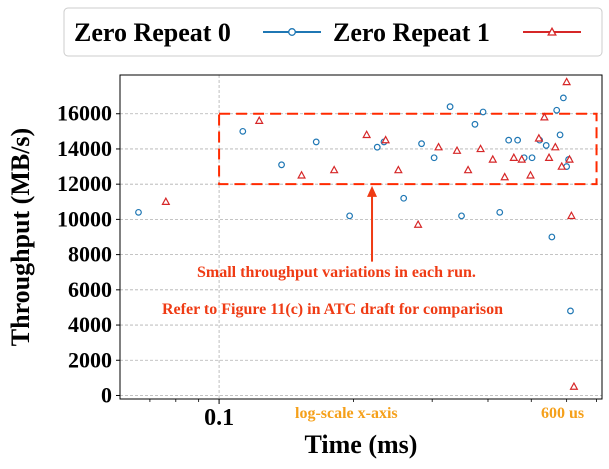 Image resolution: width=609 pixels, height=469 pixels. I want to click on y-tick-label: 6000, so click(90, 289).